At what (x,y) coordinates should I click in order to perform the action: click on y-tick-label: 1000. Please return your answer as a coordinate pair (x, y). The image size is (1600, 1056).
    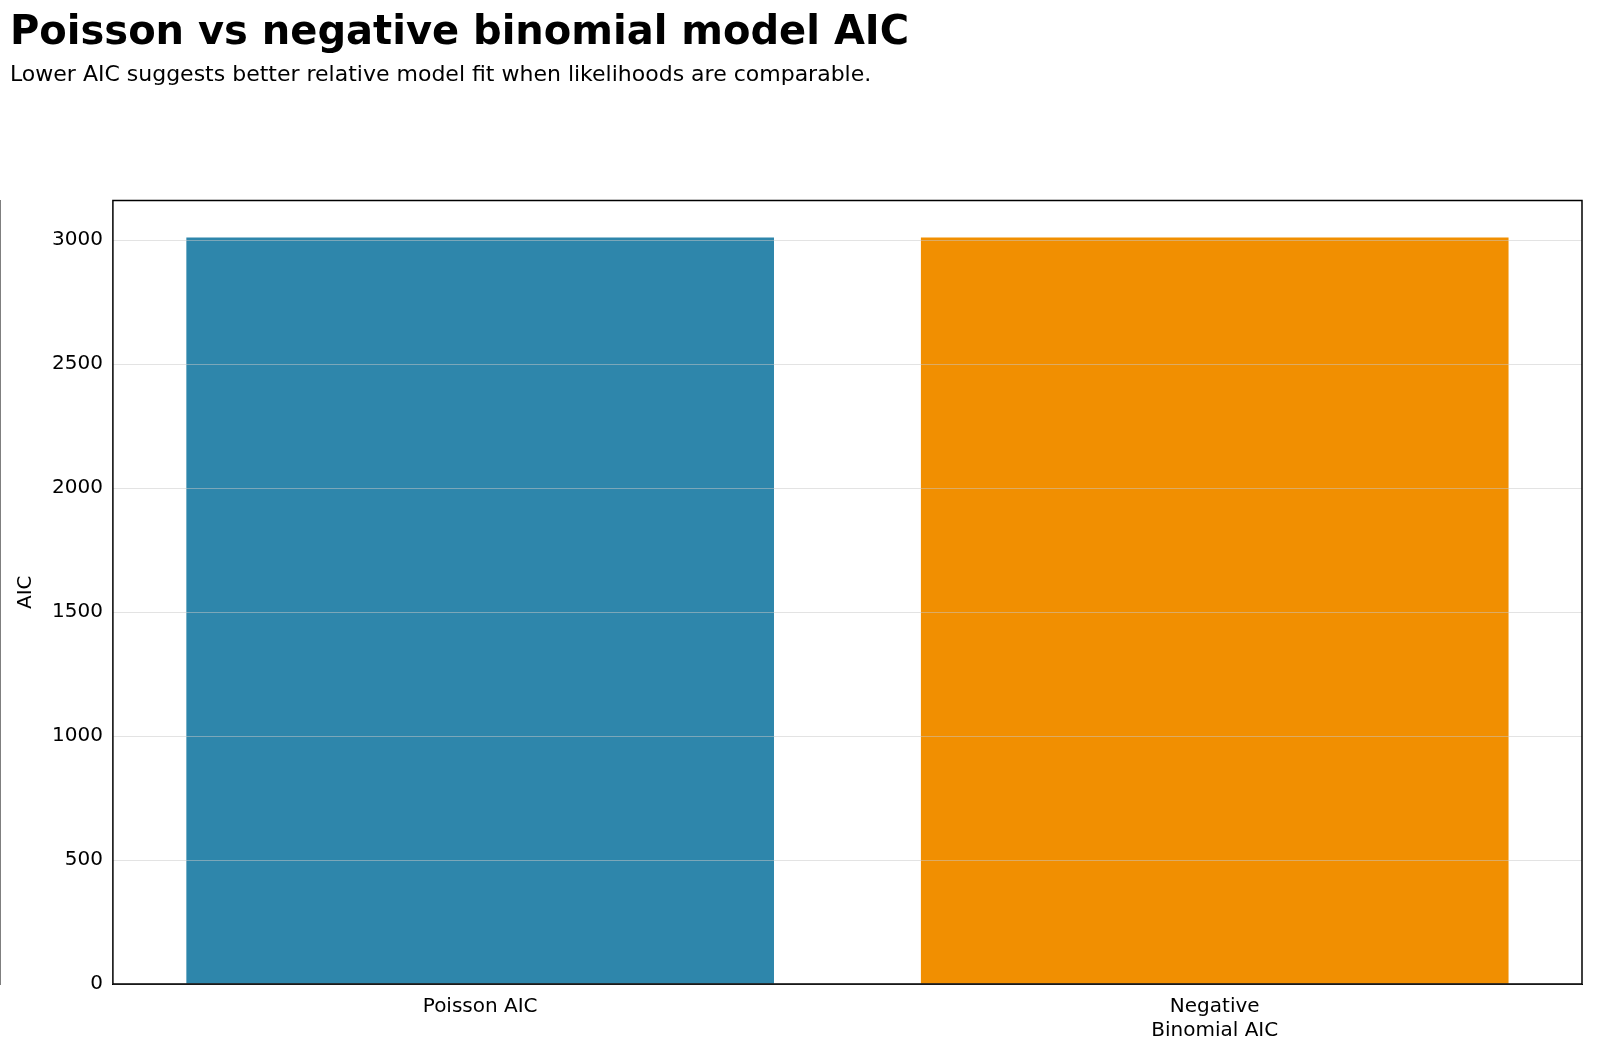
    Looking at the image, I should click on (77, 734).